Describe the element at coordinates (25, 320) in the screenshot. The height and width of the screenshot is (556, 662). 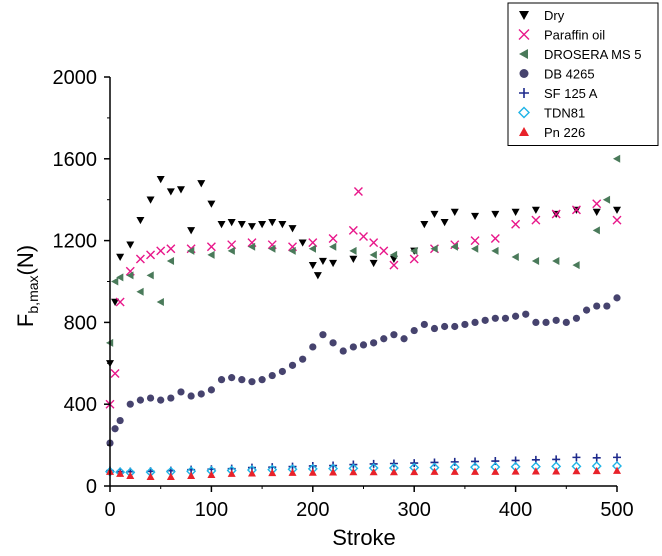
I see `y-axis-title-main: F` at that location.